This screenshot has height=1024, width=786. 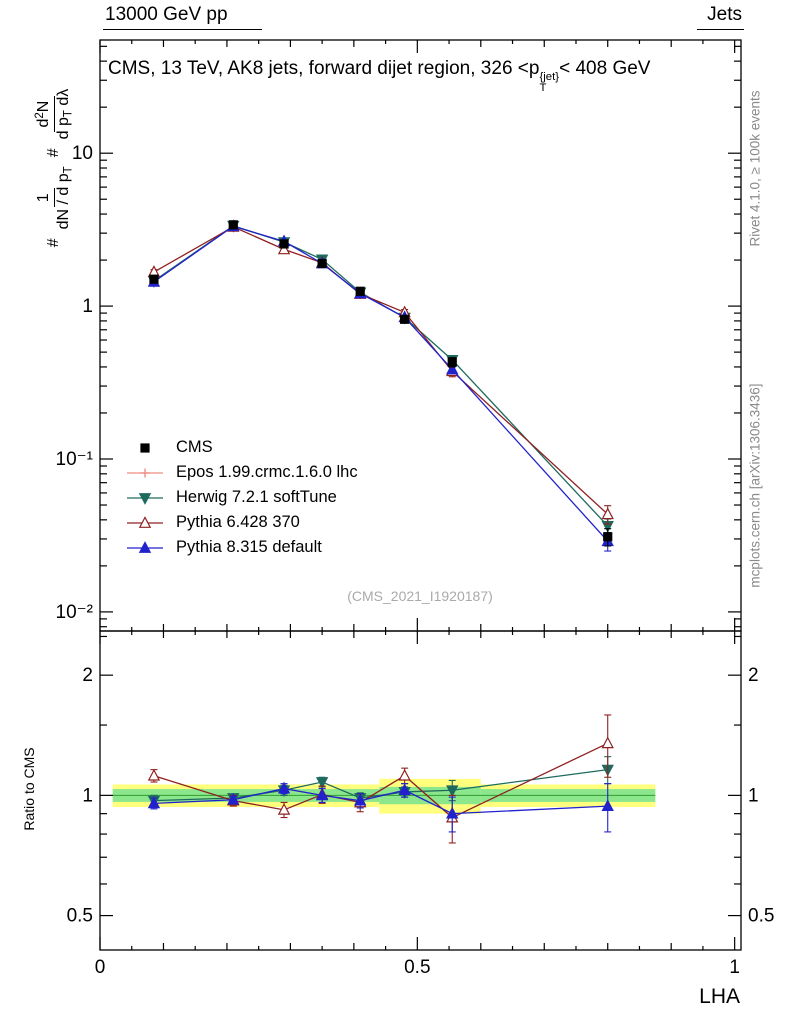 What do you see at coordinates (64, 198) in the screenshot?
I see `ylabel-frac1-den: dN / d pT` at bounding box center [64, 198].